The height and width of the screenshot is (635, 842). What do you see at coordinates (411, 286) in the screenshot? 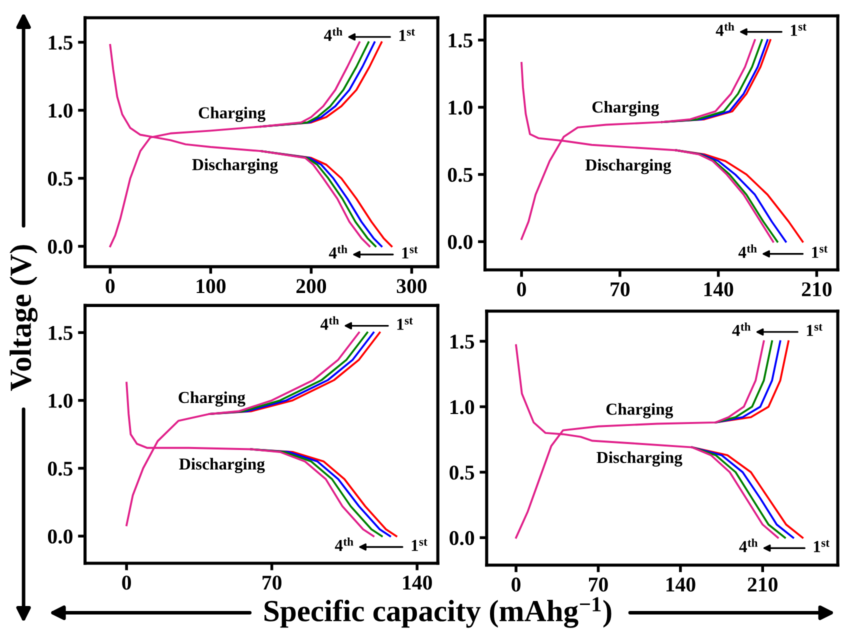
I see `x-tick-label: 300` at bounding box center [411, 286].